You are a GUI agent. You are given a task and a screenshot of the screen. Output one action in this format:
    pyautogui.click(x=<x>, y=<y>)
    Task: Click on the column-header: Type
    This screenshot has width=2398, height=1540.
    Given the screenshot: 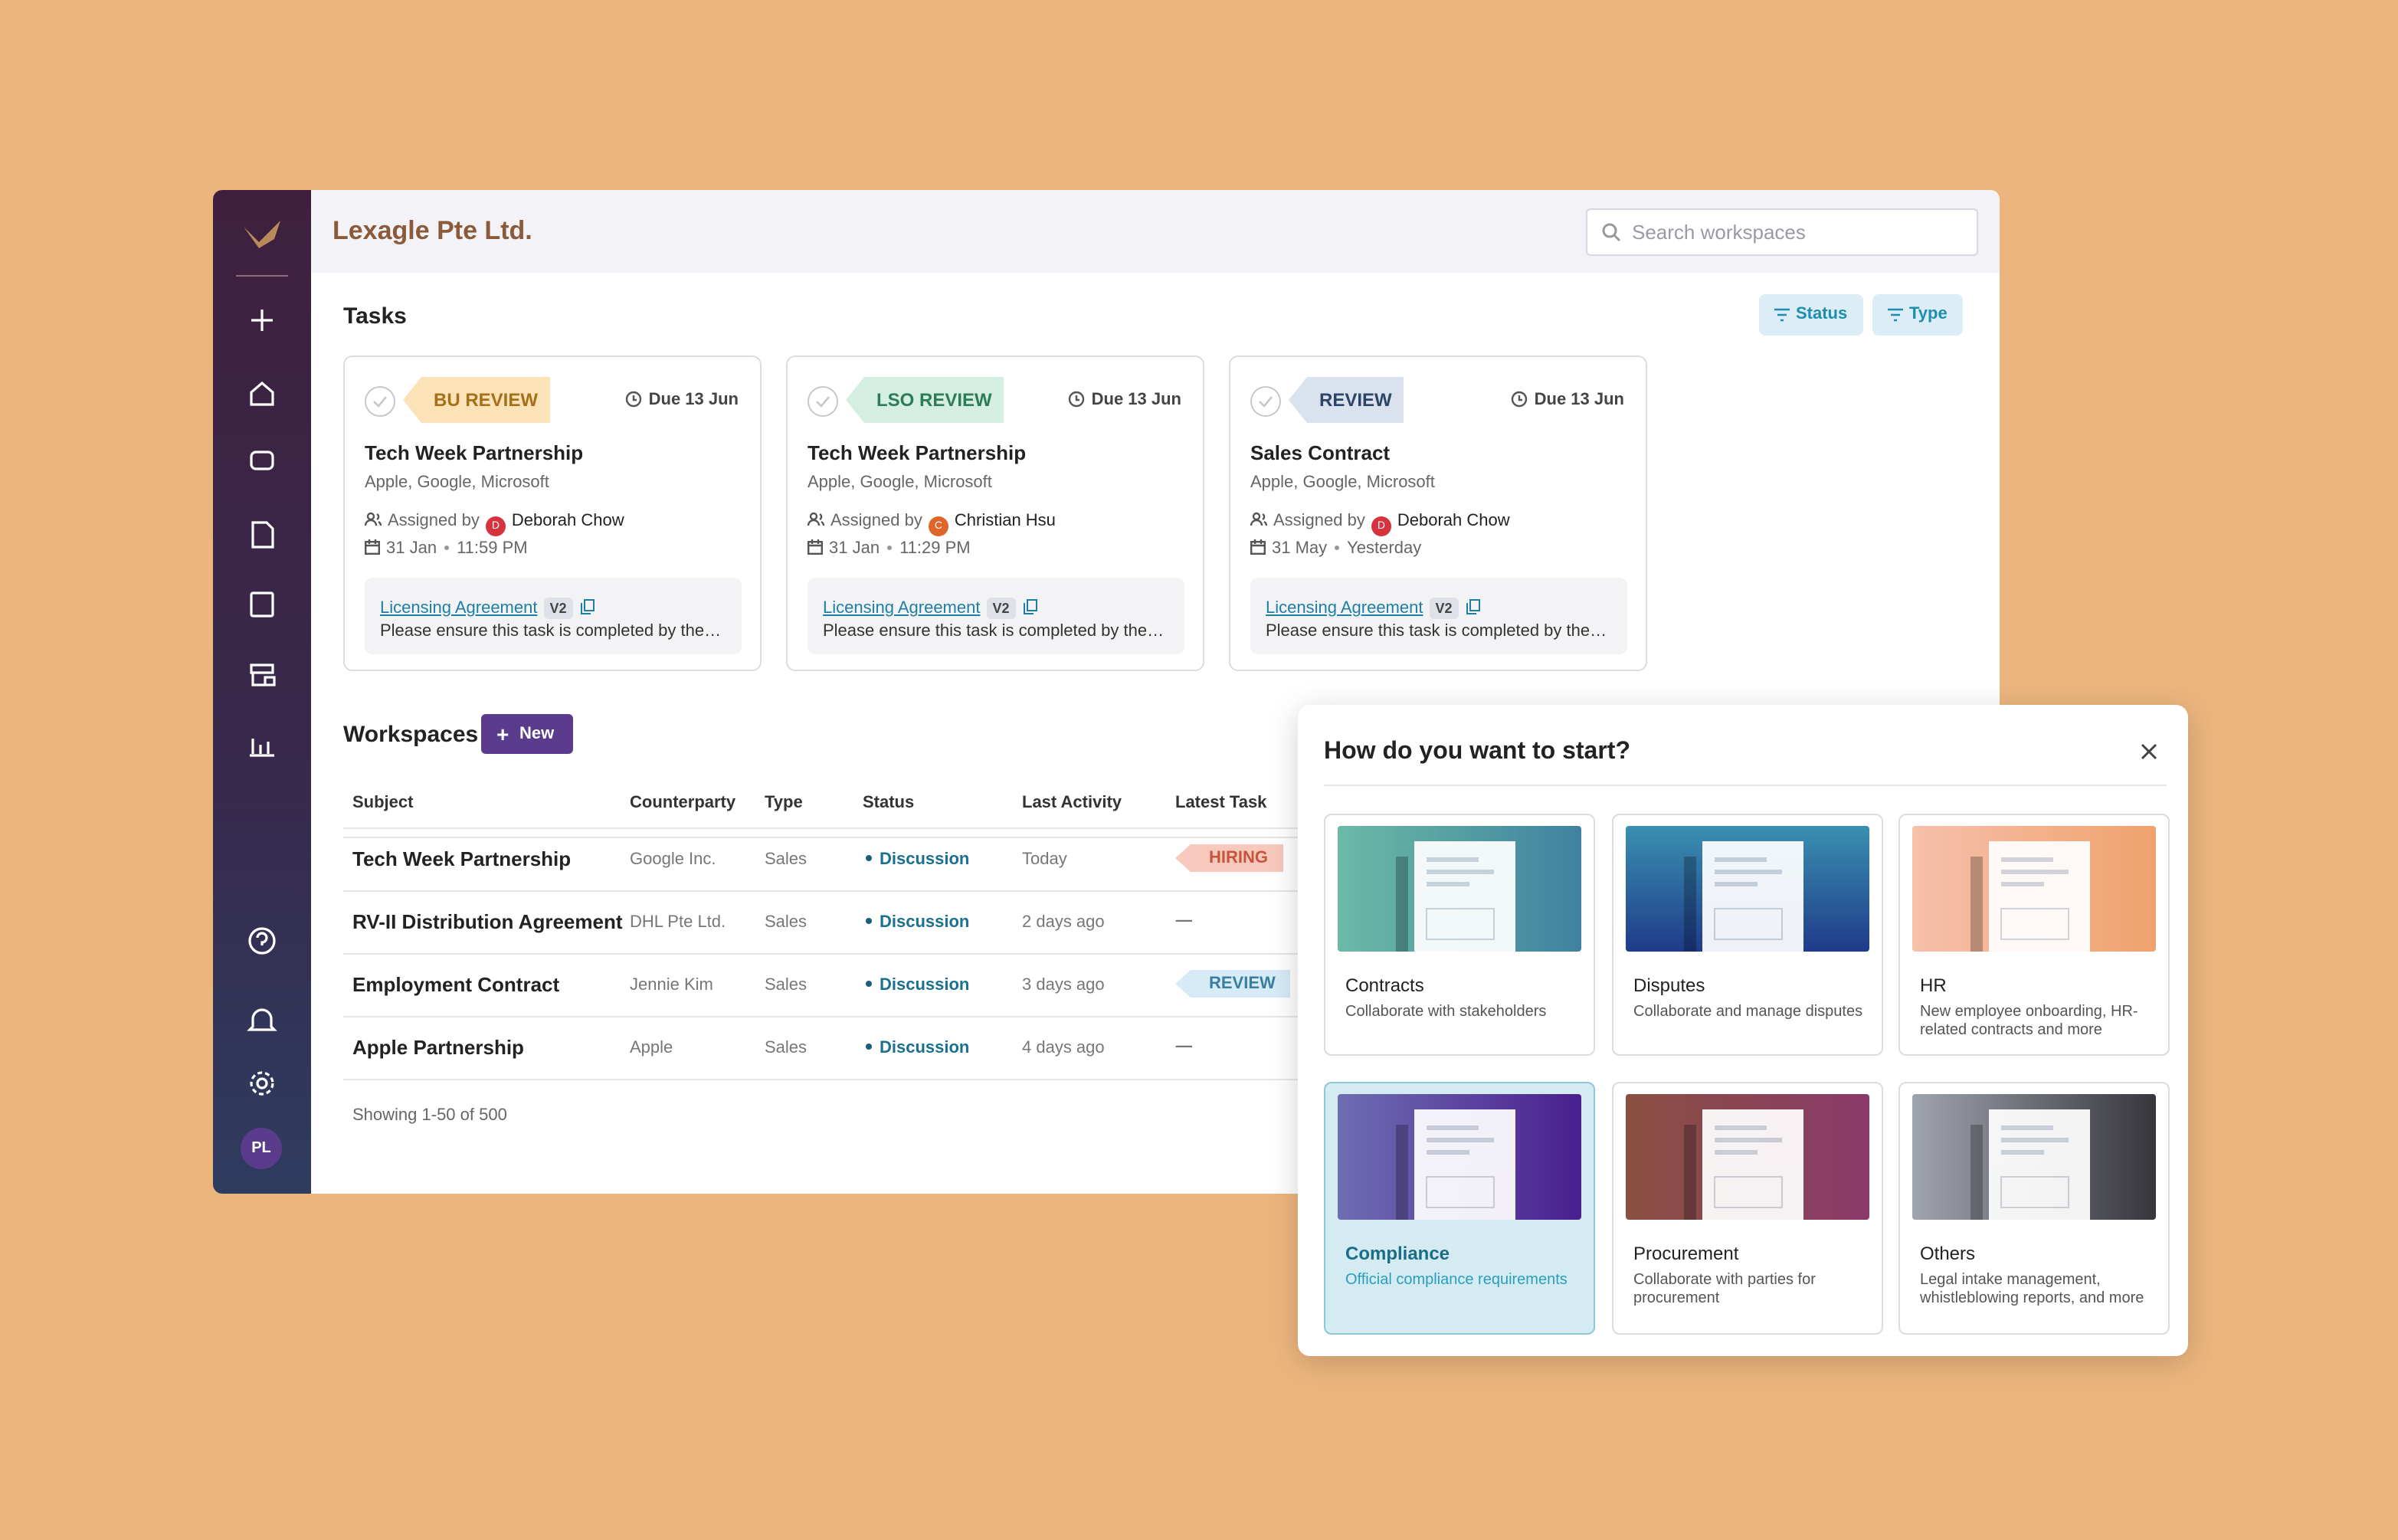 What is the action you would take?
    pyautogui.click(x=784, y=803)
    